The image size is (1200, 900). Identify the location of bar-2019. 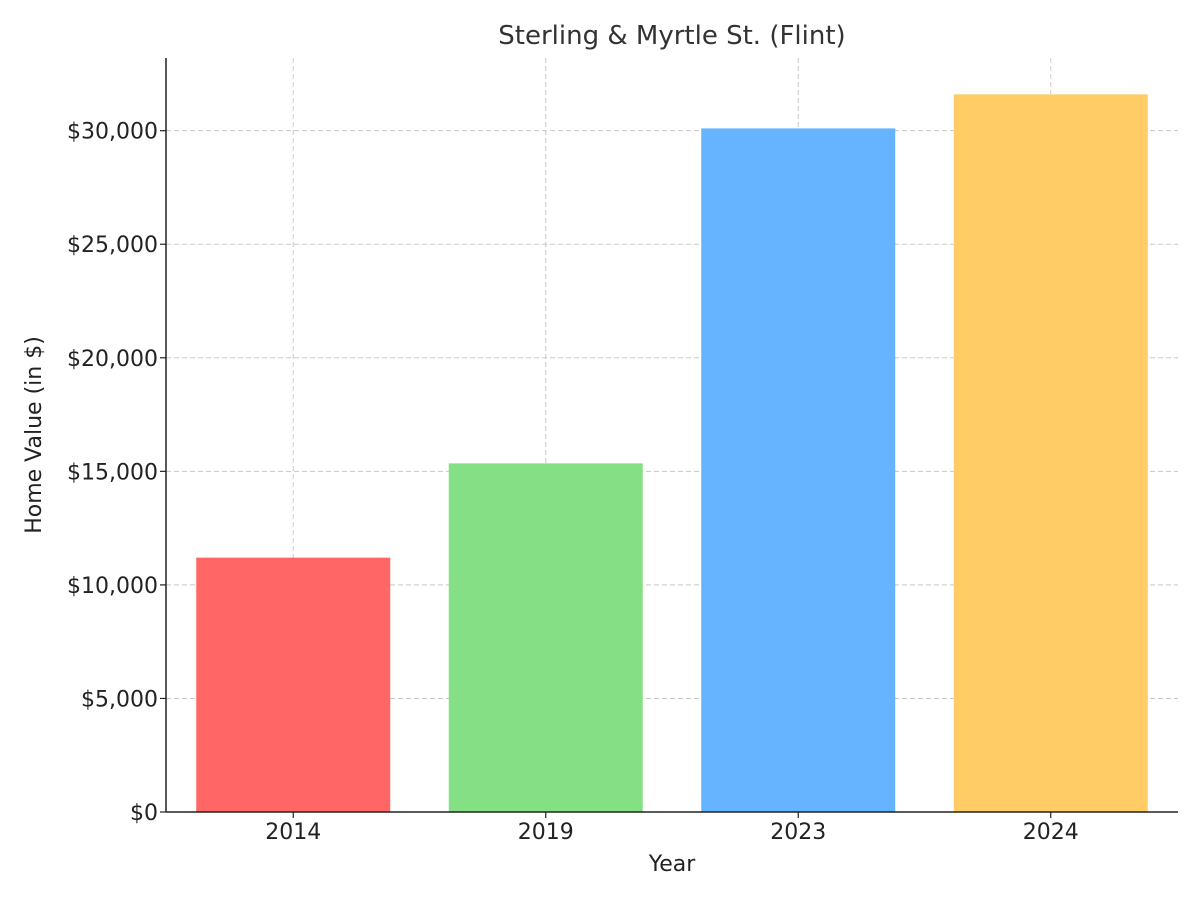
(545, 637).